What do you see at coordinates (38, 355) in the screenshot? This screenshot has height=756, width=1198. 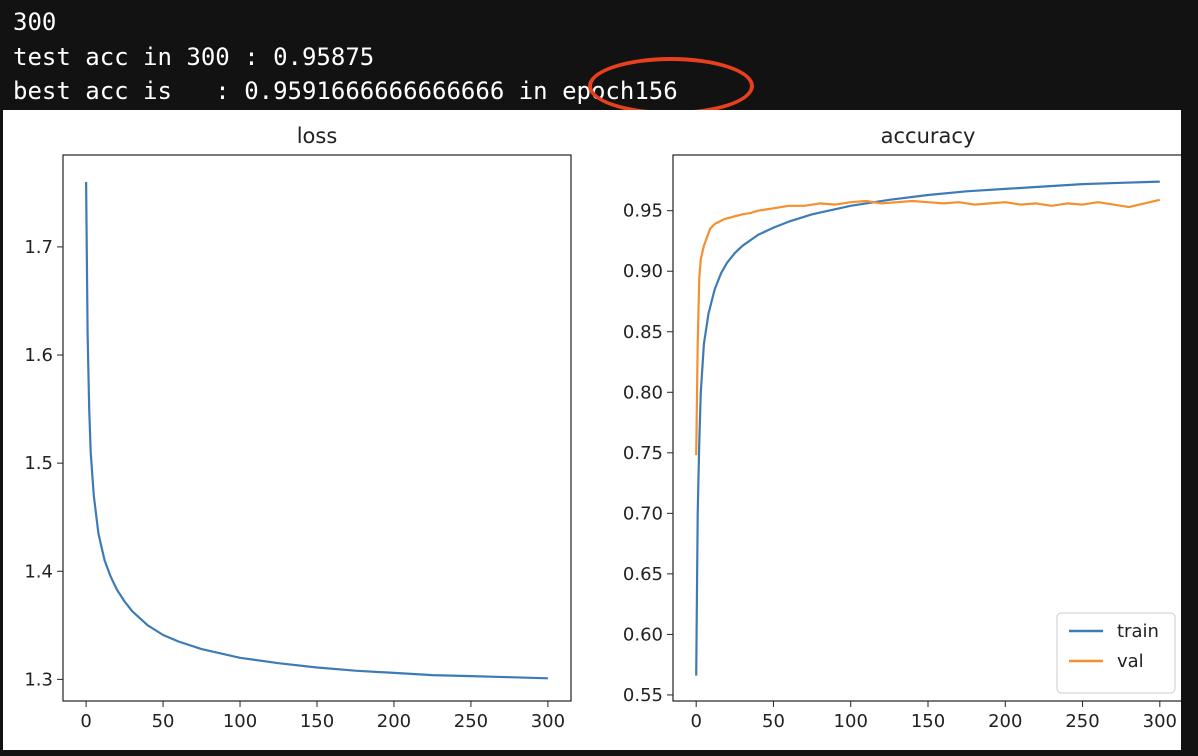 I see `y-tick-label: 1.6` at bounding box center [38, 355].